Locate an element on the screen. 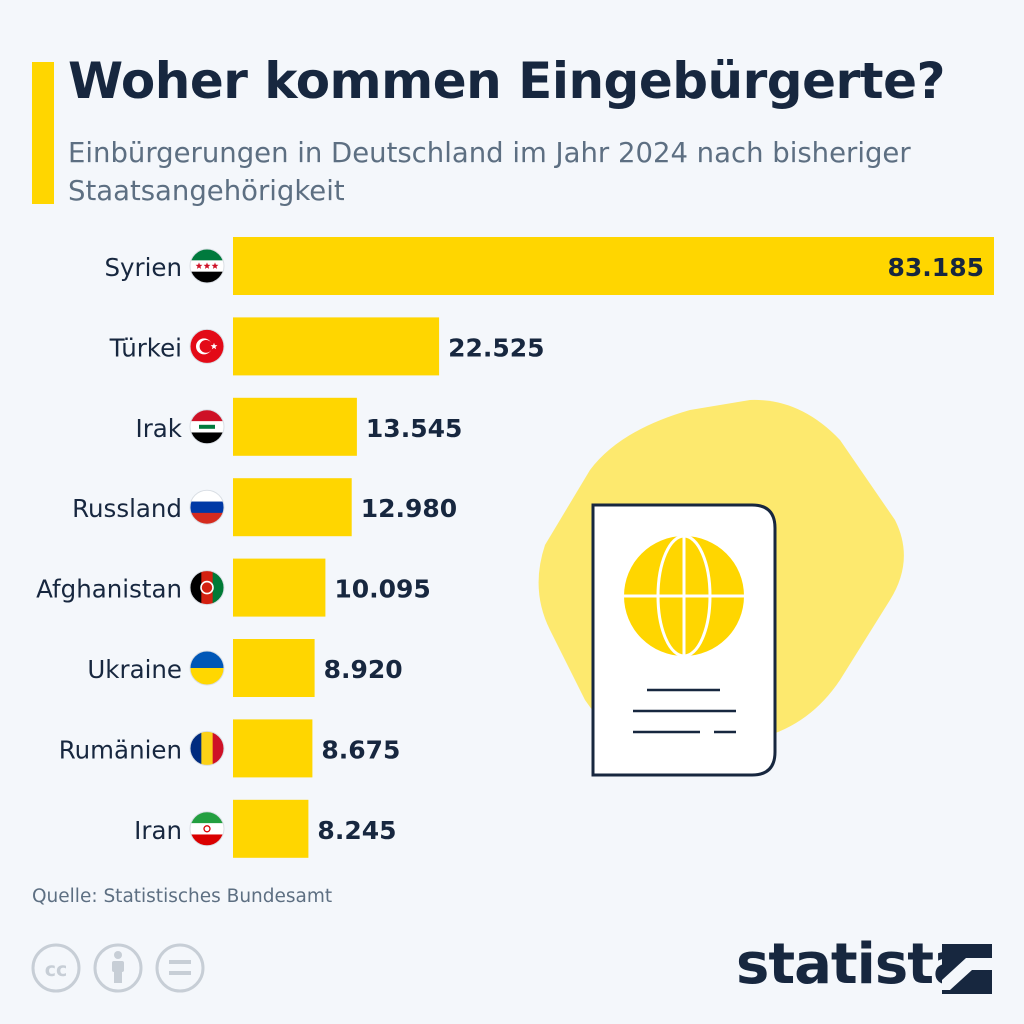  category-label: Syrien is located at coordinates (143, 267).